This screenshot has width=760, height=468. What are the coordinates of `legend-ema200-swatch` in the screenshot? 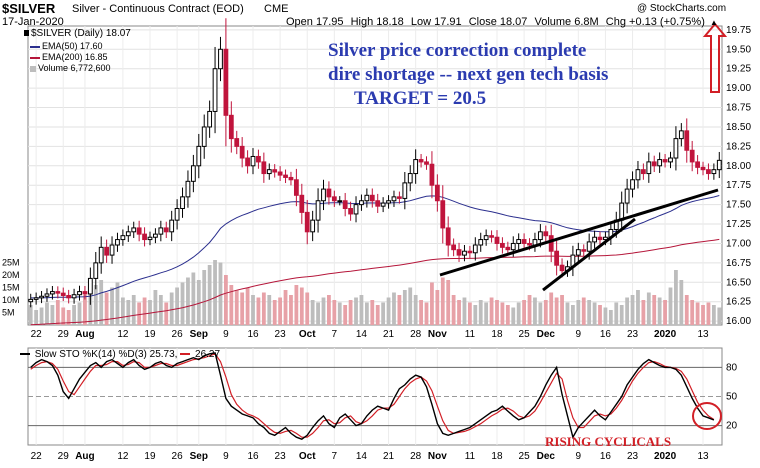 It's located at (35, 57).